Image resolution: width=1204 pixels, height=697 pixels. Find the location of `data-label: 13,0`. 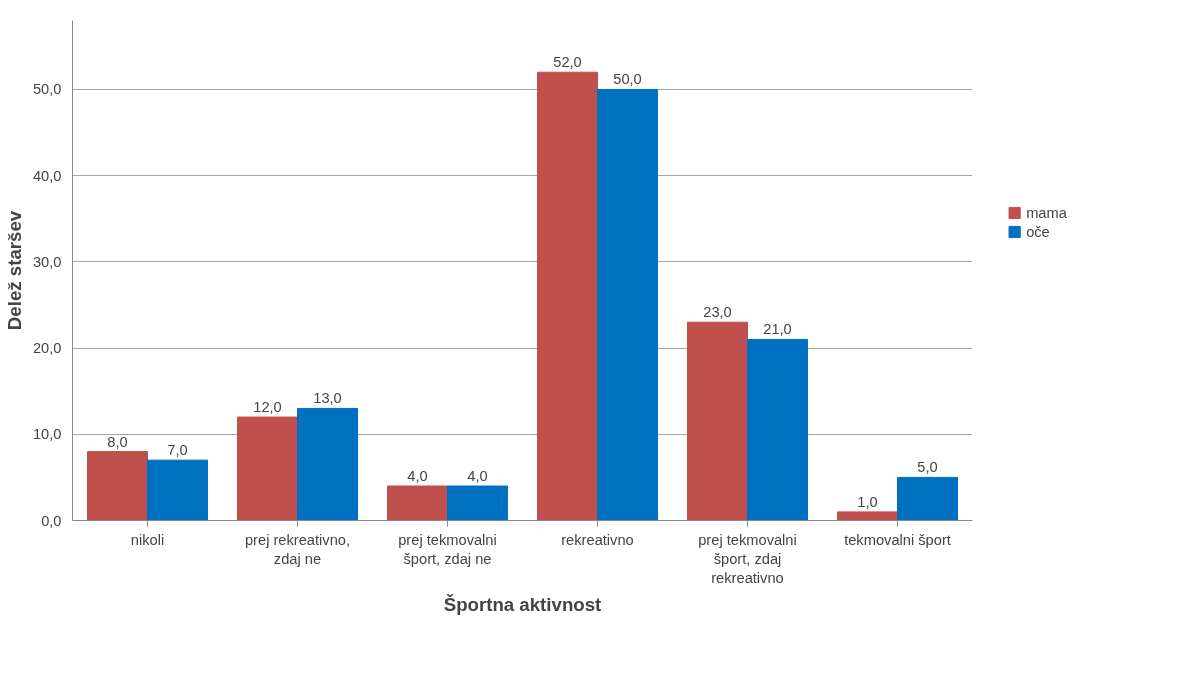

data-label: 13,0 is located at coordinates (327, 398).